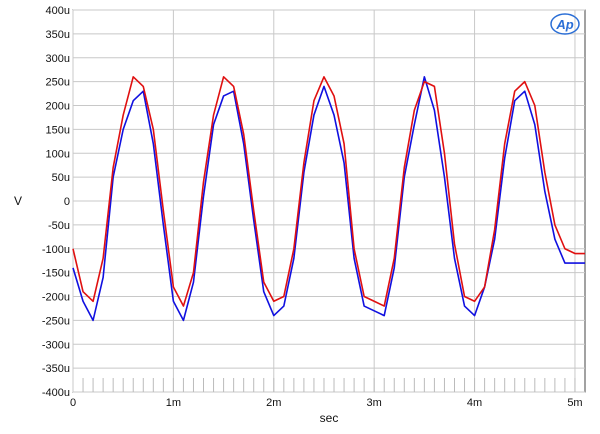  Describe the element at coordinates (58, 11) in the screenshot. I see `y-tick-label: 400u` at that location.